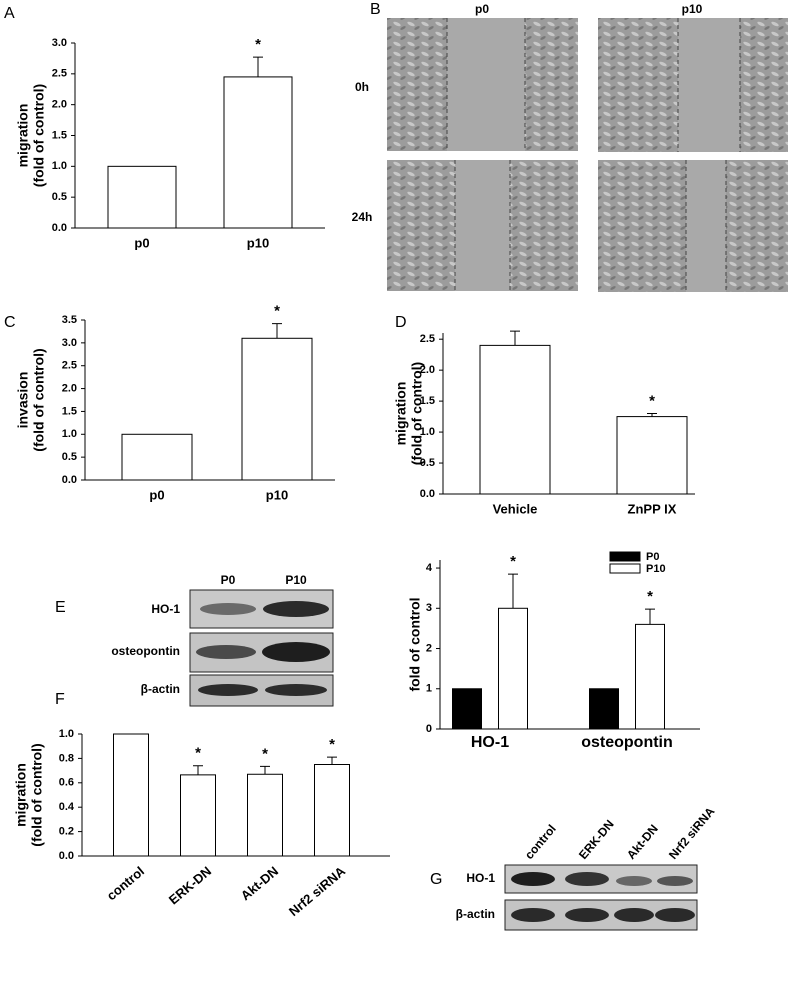 This screenshot has height=1001, width=796. Describe the element at coordinates (401, 322) in the screenshot. I see `panel-letter: D` at that location.